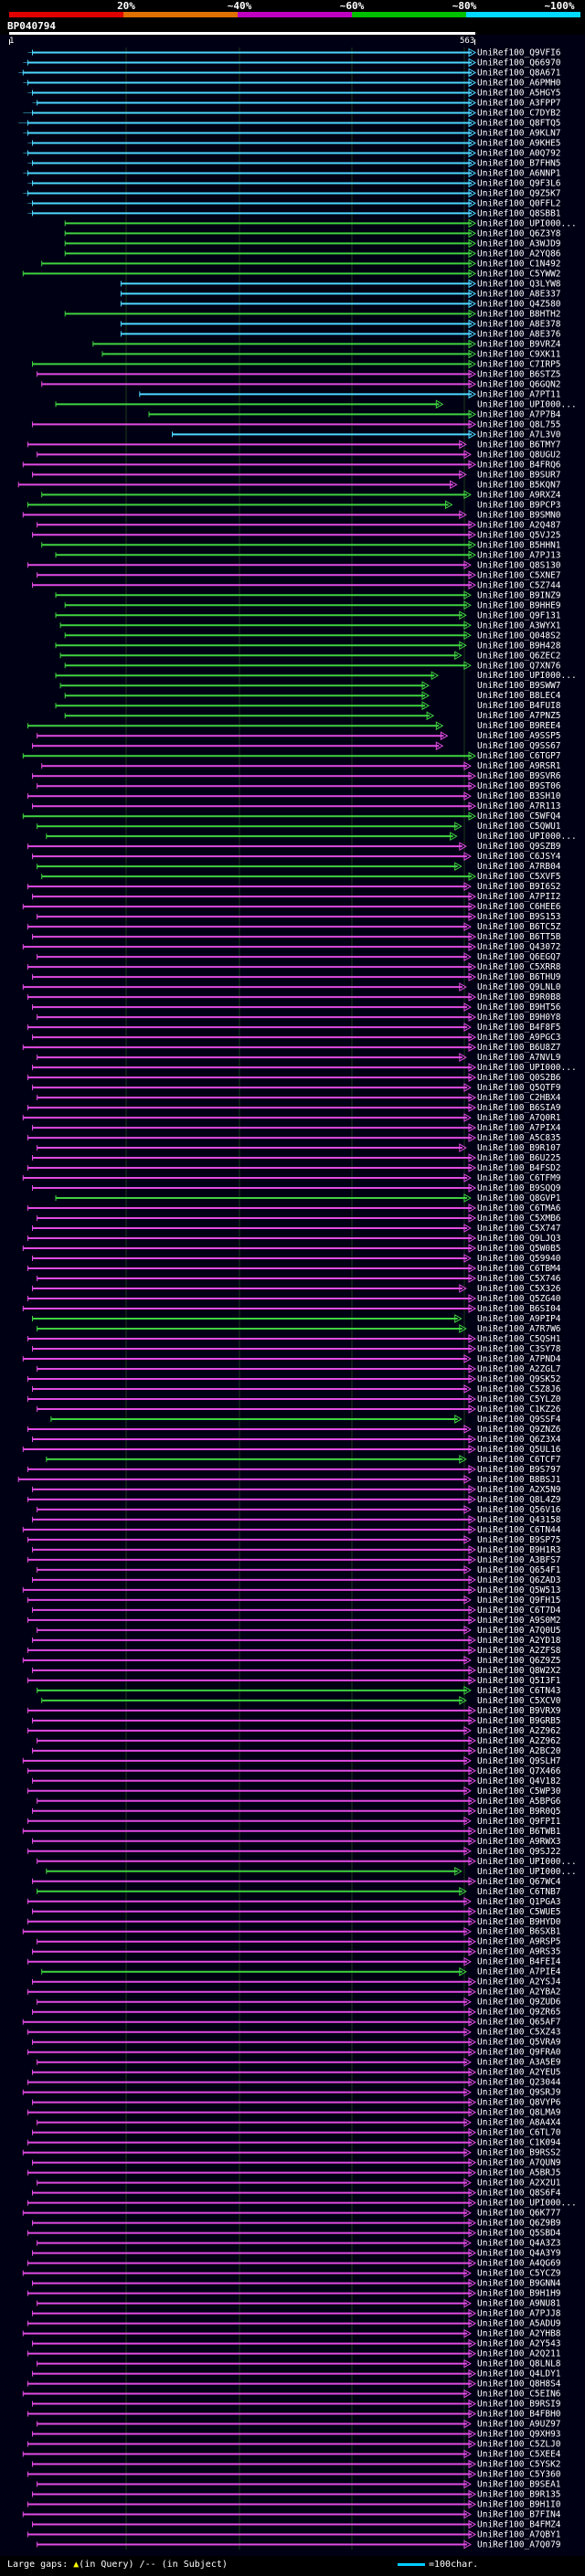 The width and height of the screenshot is (585, 2576). I want to click on hit-row: UniRef100_A3WJD9, so click(313, 244).